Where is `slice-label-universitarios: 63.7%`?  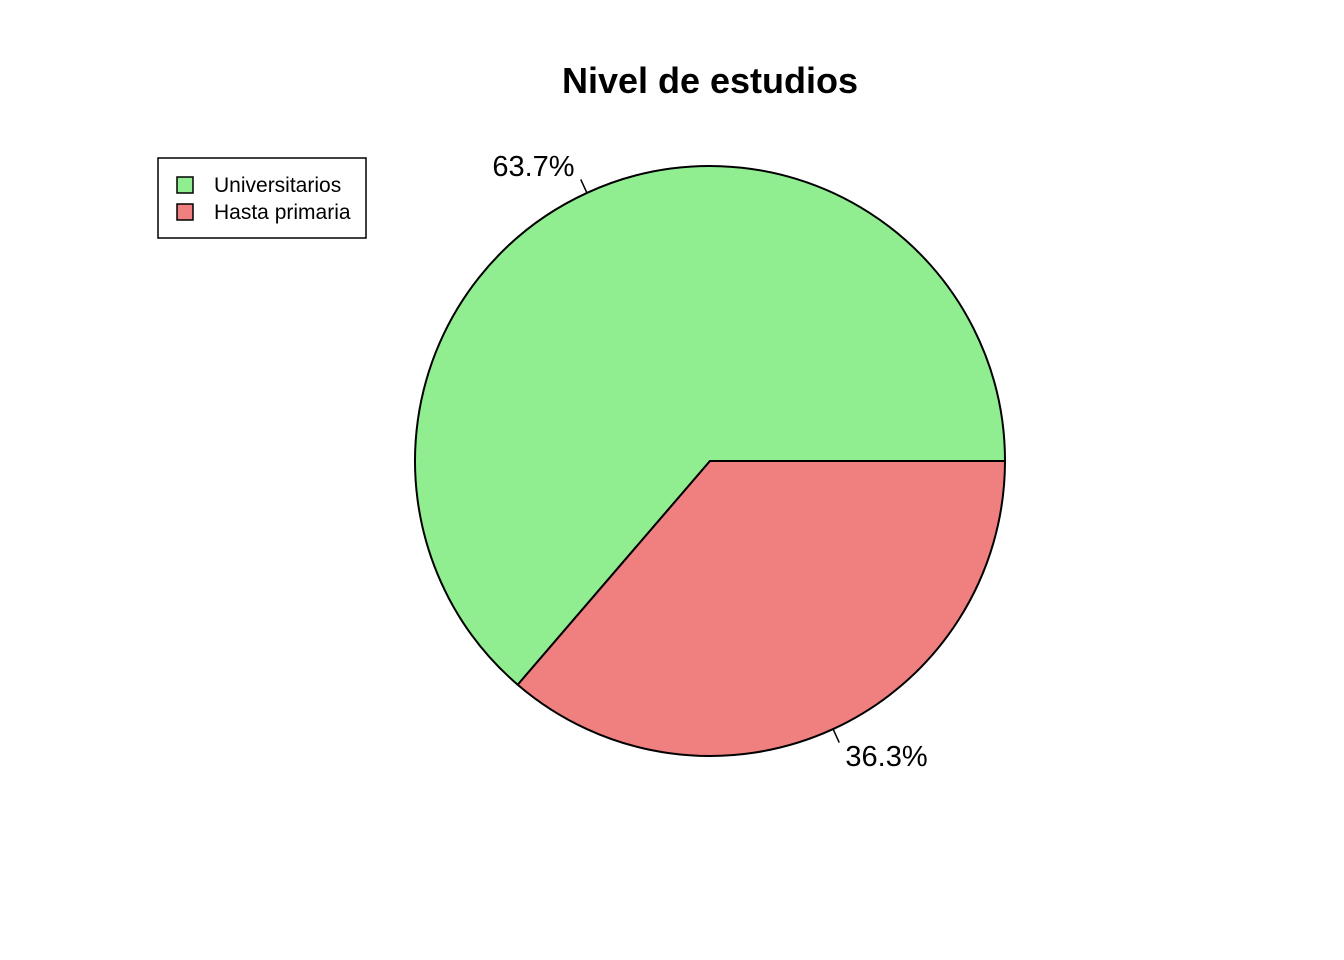 slice-label-universitarios: 63.7% is located at coordinates (533, 167).